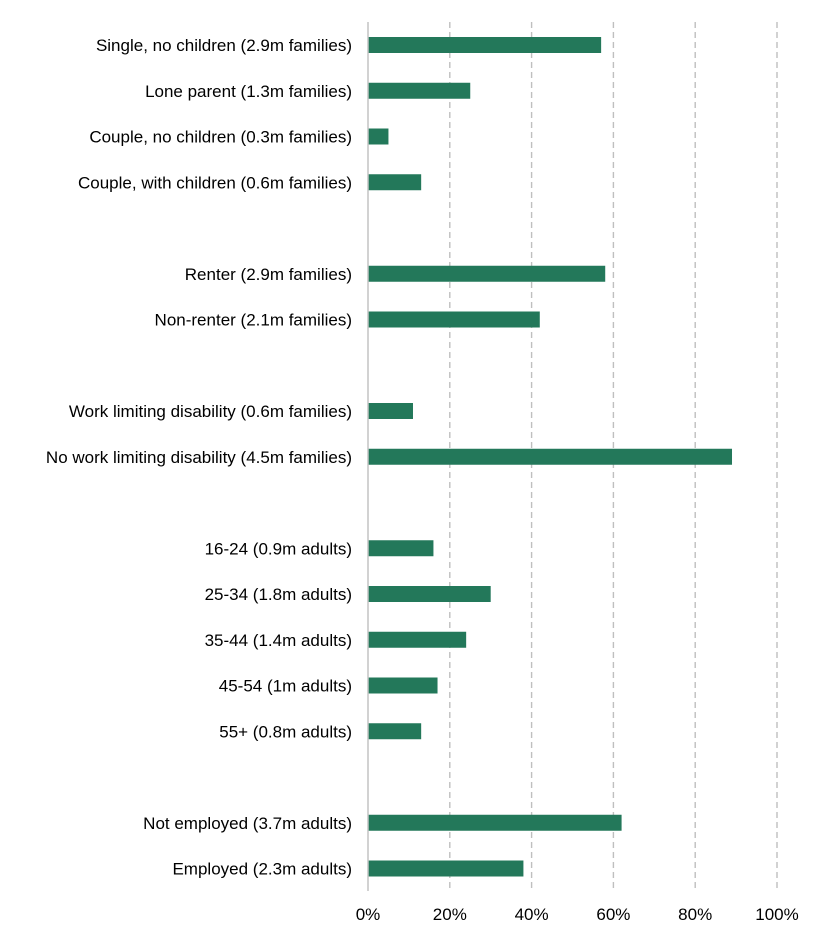 Image resolution: width=824 pixels, height=939 pixels. I want to click on category-label: Couple, with children (0.6m families), so click(215, 182).